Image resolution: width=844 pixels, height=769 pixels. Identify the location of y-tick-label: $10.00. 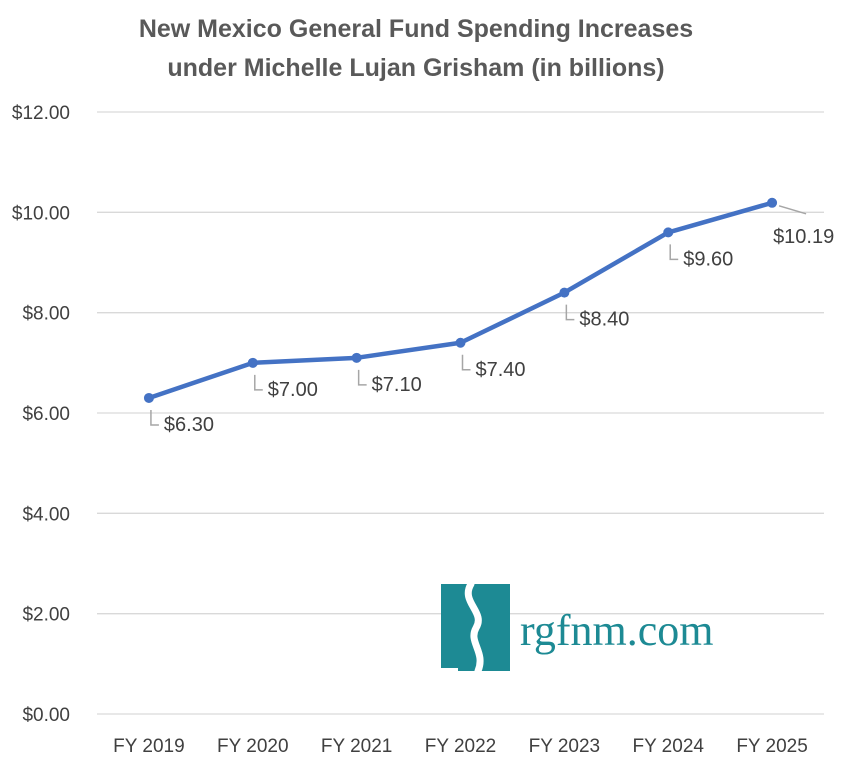
(41, 213).